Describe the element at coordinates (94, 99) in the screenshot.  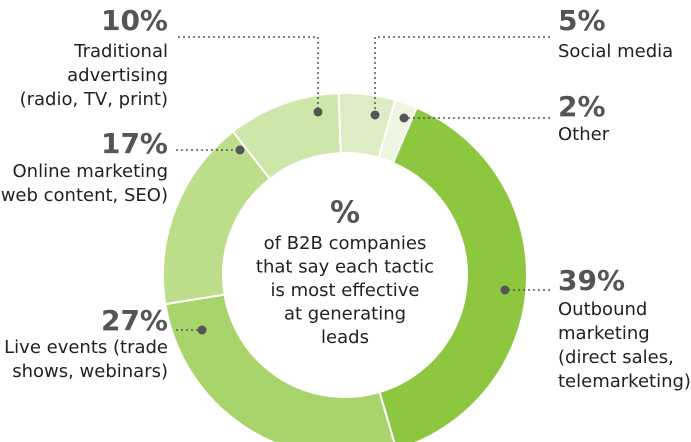
I see `category-label: (radio, TV, print)` at that location.